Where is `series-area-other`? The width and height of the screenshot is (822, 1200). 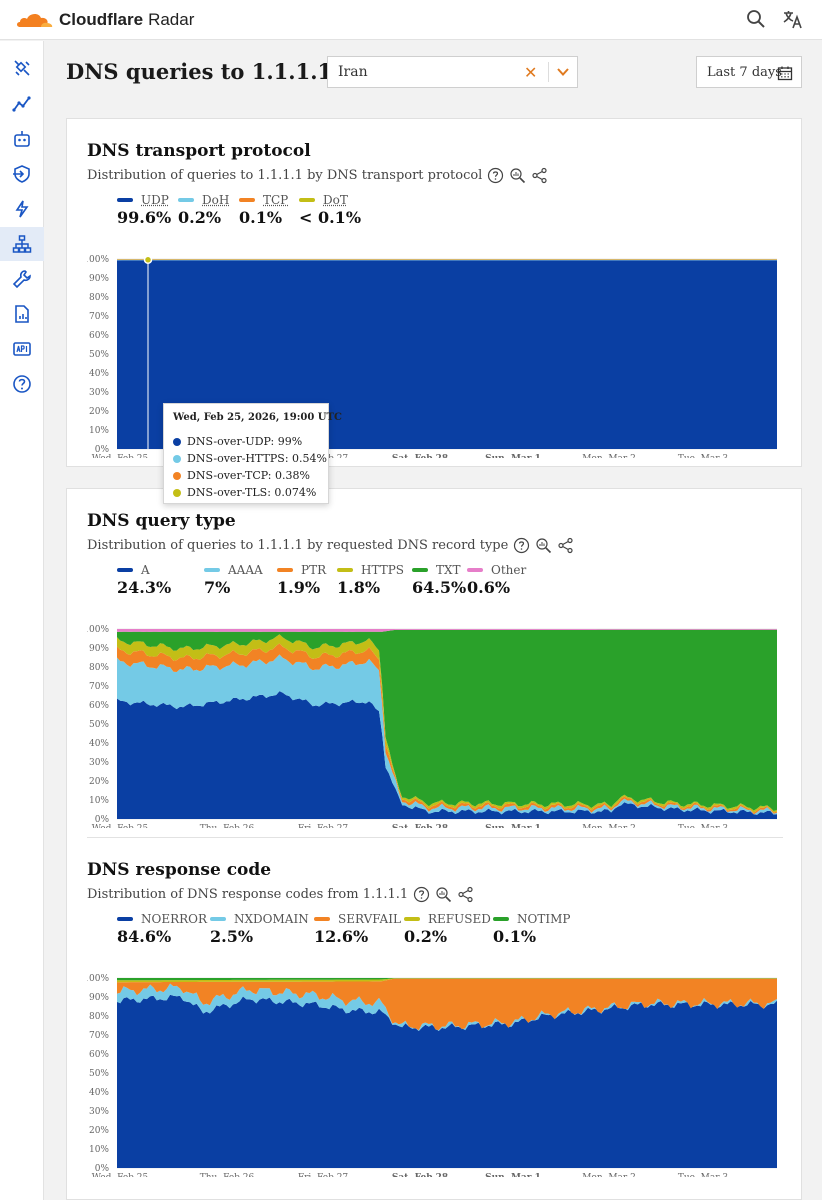
series-area-other is located at coordinates (447, 630).